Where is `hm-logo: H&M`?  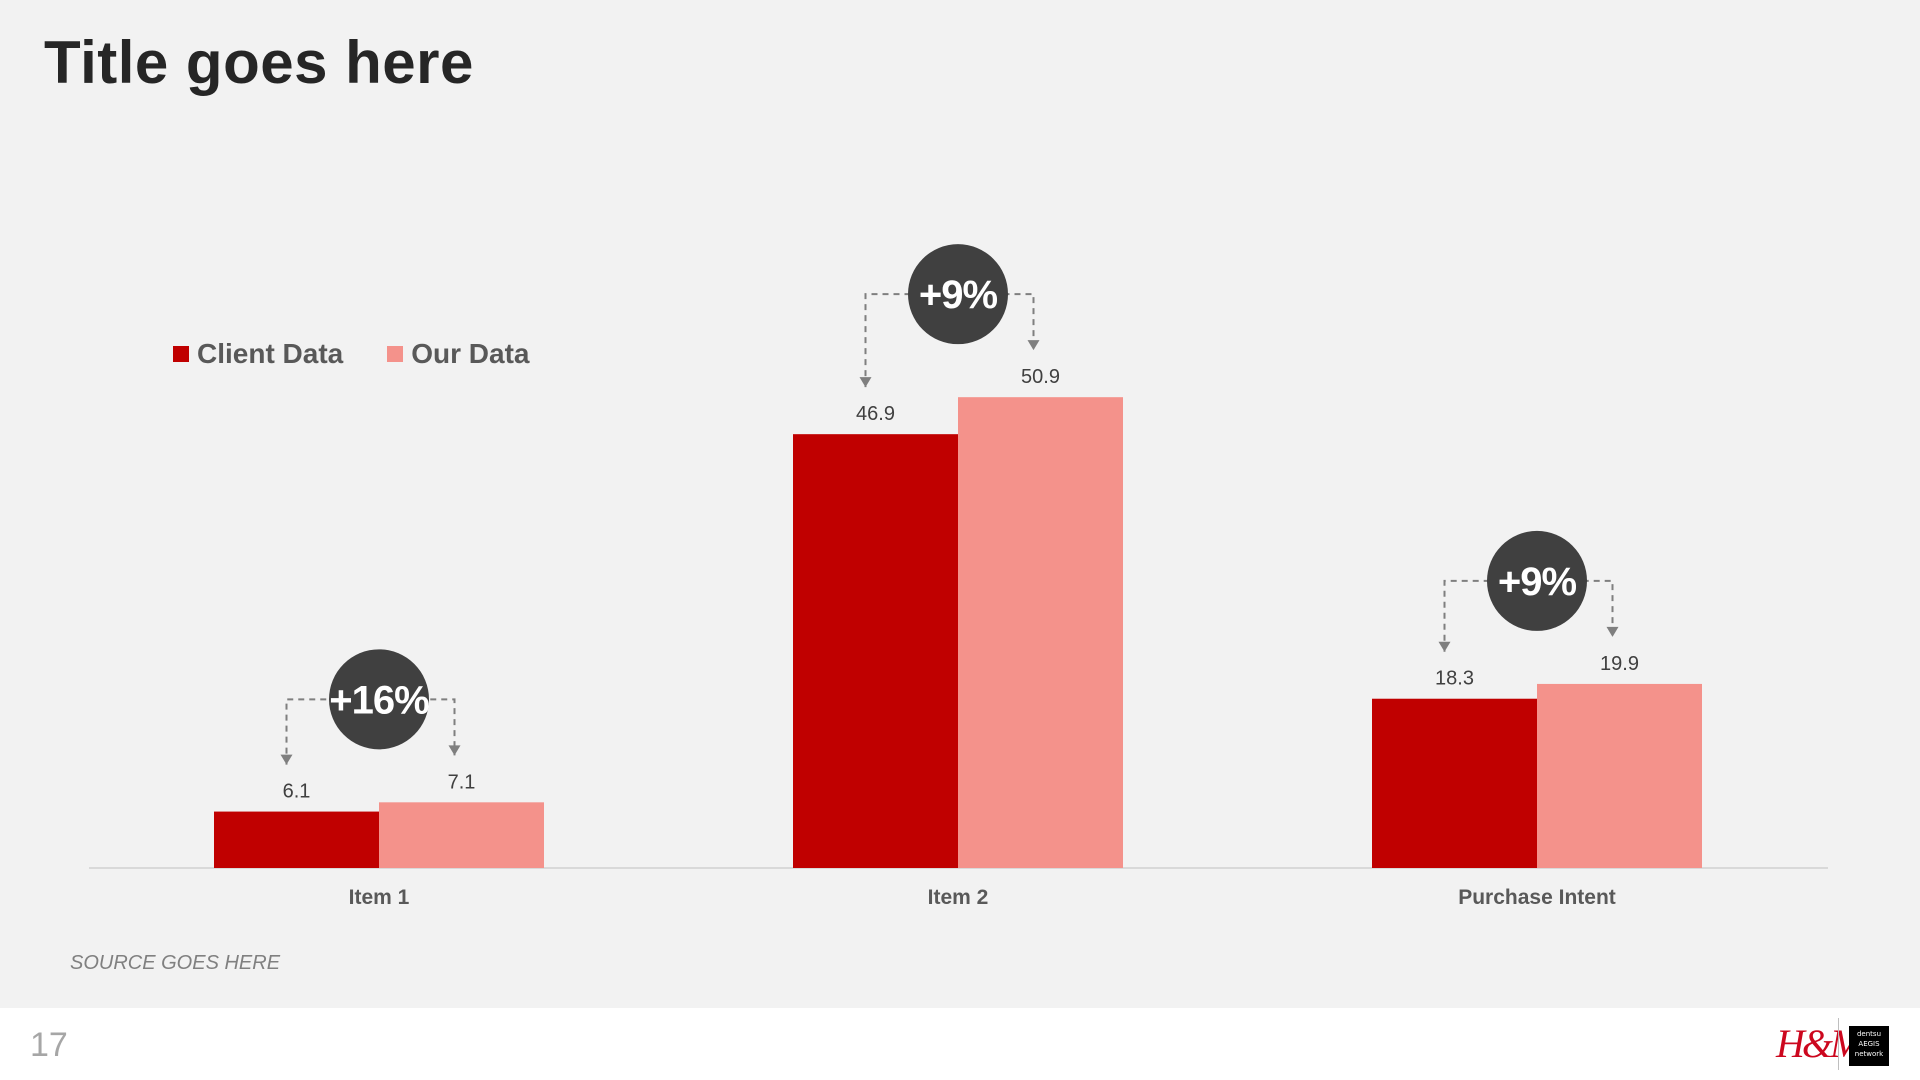
hm-logo: H&M is located at coordinates (1819, 1043).